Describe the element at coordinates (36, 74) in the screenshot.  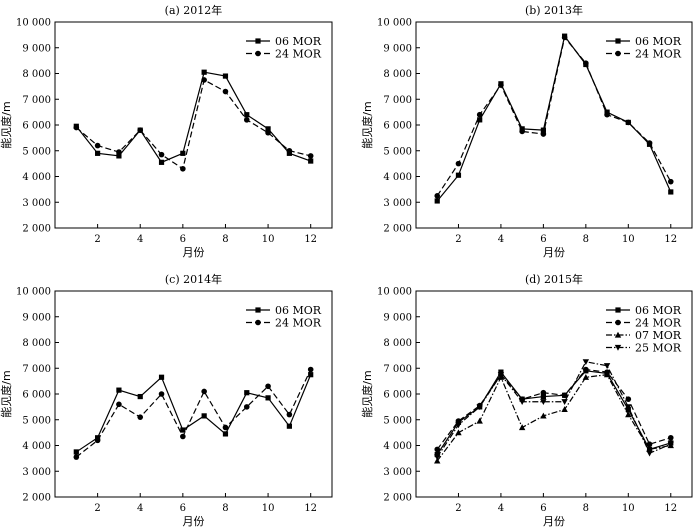
I see `y-tick-label: 8 000` at that location.